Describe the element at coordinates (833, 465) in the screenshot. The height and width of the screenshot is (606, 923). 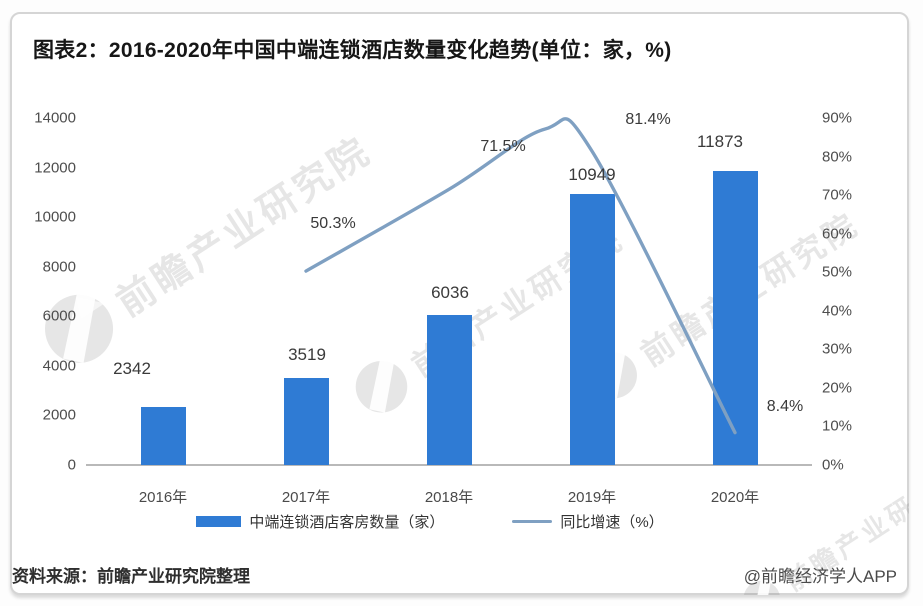
I see `right-axis-tick: 0%` at that location.